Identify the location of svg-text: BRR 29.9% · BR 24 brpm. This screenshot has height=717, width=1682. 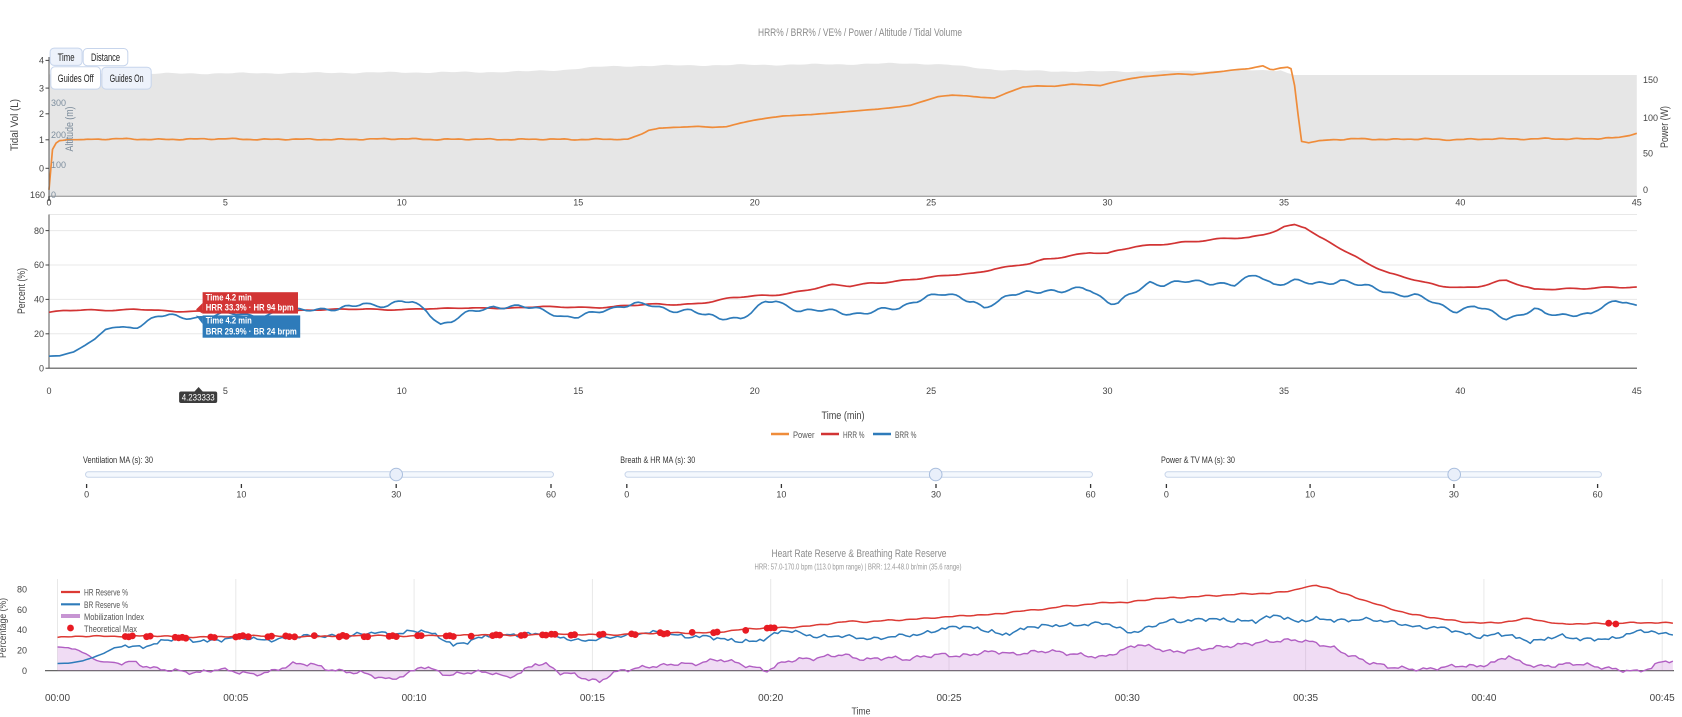
(251, 331).